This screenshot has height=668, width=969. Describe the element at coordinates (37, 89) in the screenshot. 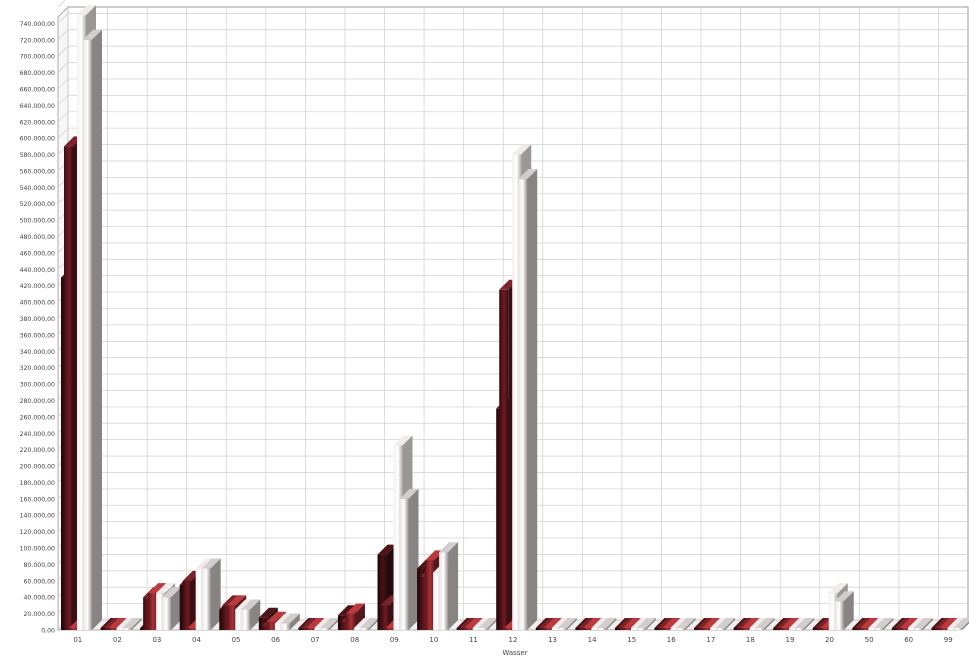

I see `y-tick-label: 660.000,00` at that location.